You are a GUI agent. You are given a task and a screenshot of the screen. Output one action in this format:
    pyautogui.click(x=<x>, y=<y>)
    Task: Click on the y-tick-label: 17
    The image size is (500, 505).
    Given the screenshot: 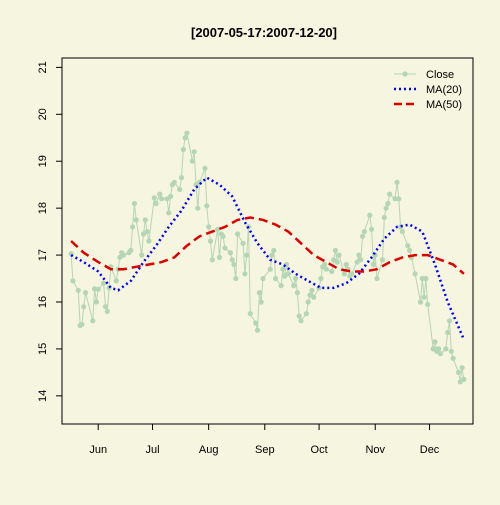 What is the action you would take?
    pyautogui.click(x=43, y=255)
    